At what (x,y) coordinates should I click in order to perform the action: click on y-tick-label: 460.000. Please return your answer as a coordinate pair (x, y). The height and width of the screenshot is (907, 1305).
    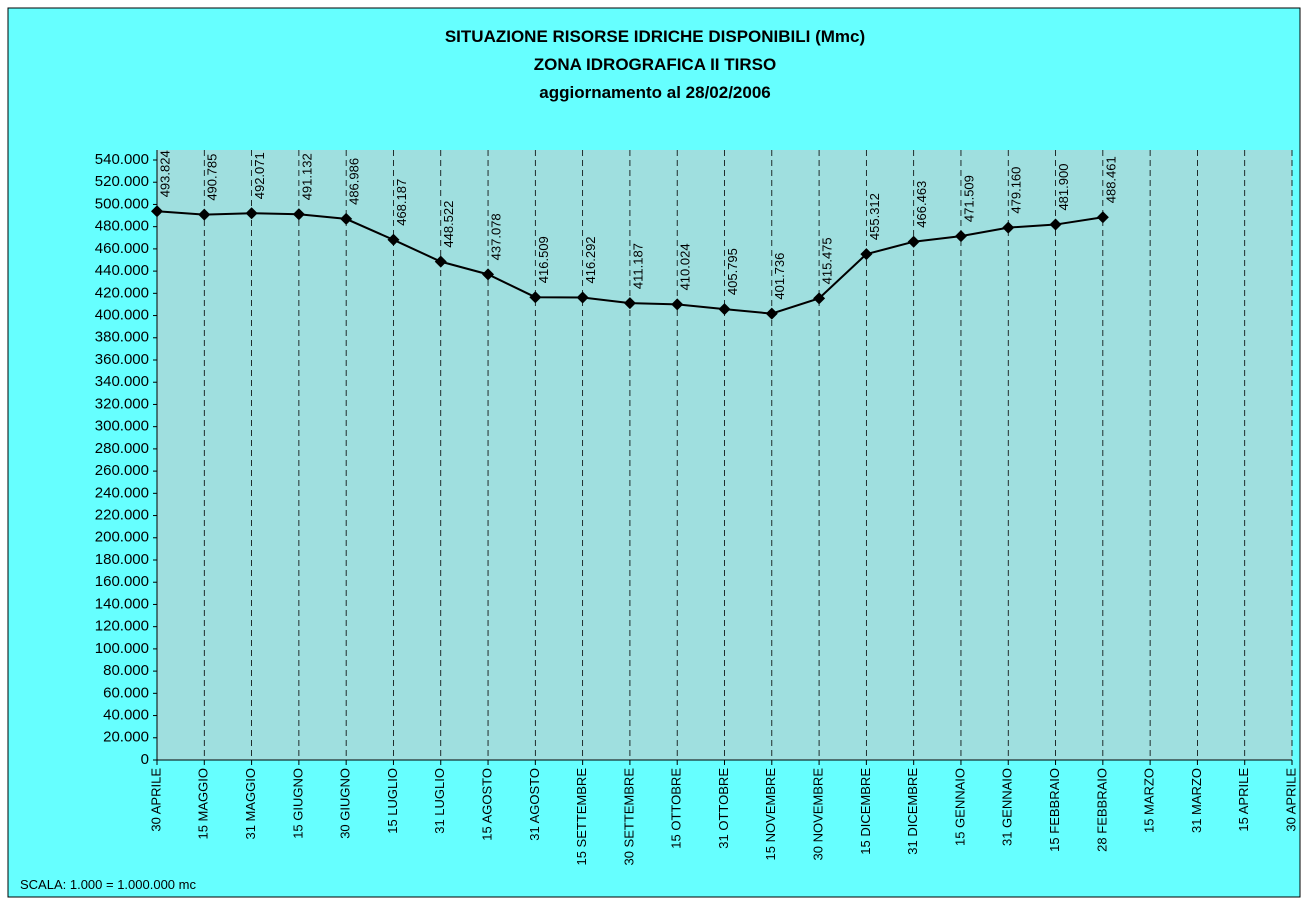
    Looking at the image, I should click on (122, 248).